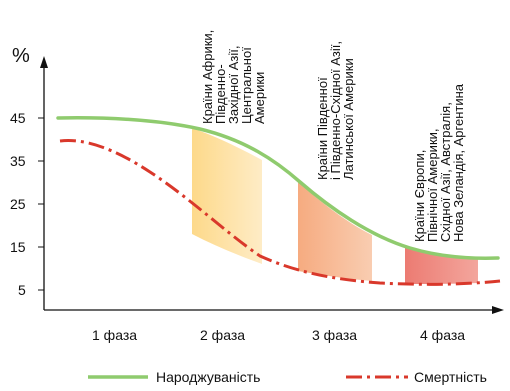  I want to click on phase-label-2: 2 фаза, so click(222, 335).